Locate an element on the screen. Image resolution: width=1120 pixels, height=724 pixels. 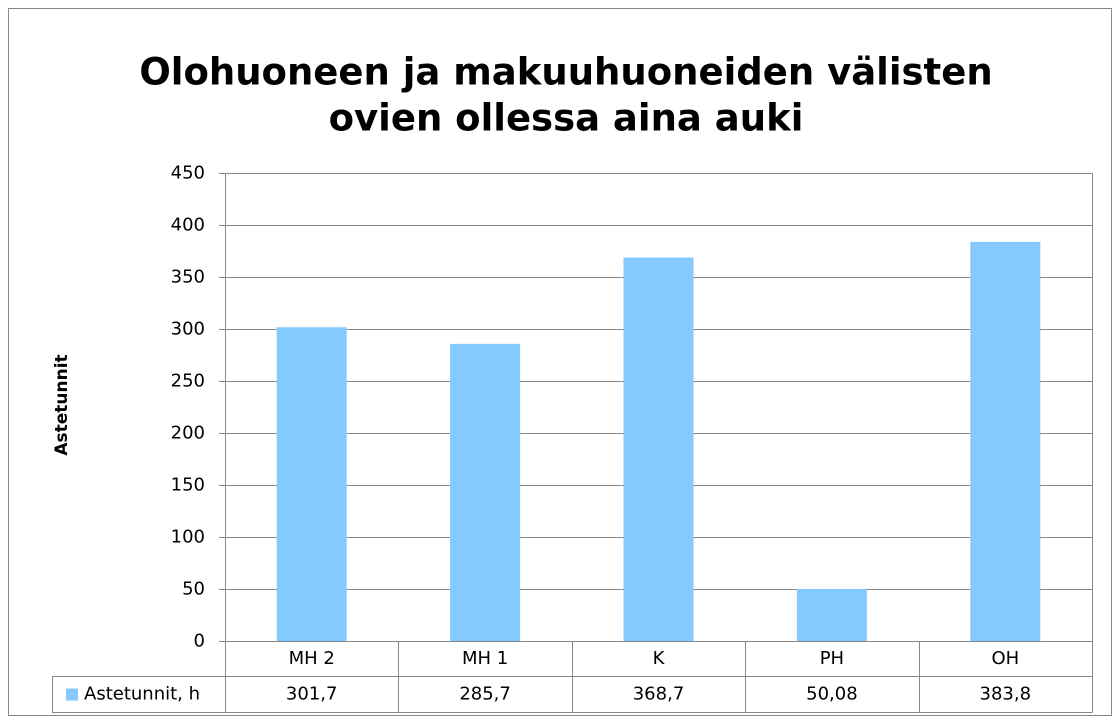
y-tick-label: 150 is located at coordinates (188, 485).